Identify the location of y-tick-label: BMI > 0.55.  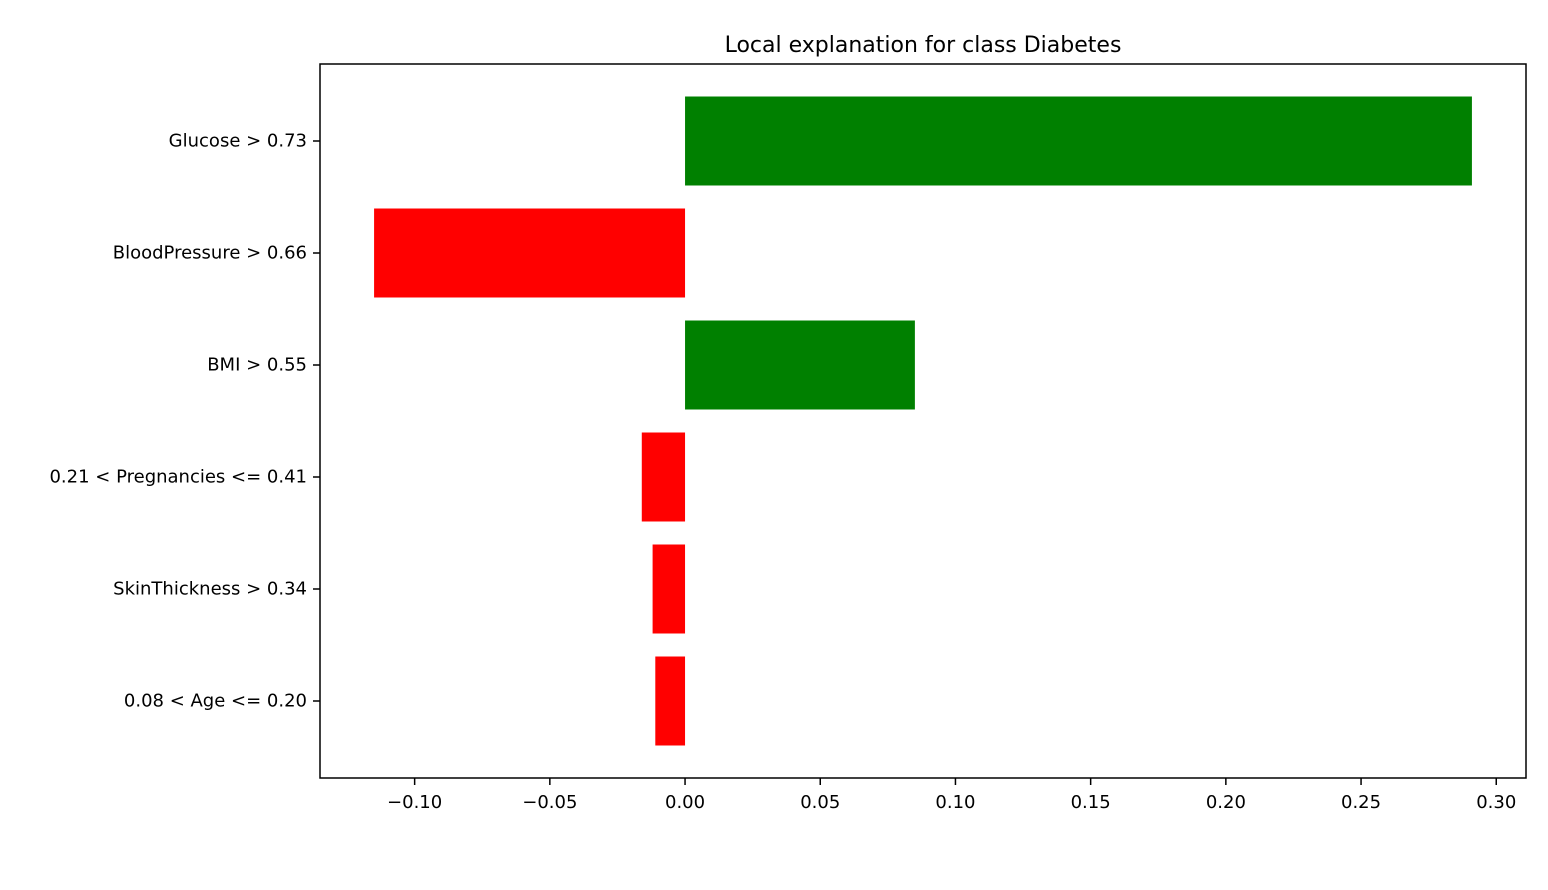
(257, 365).